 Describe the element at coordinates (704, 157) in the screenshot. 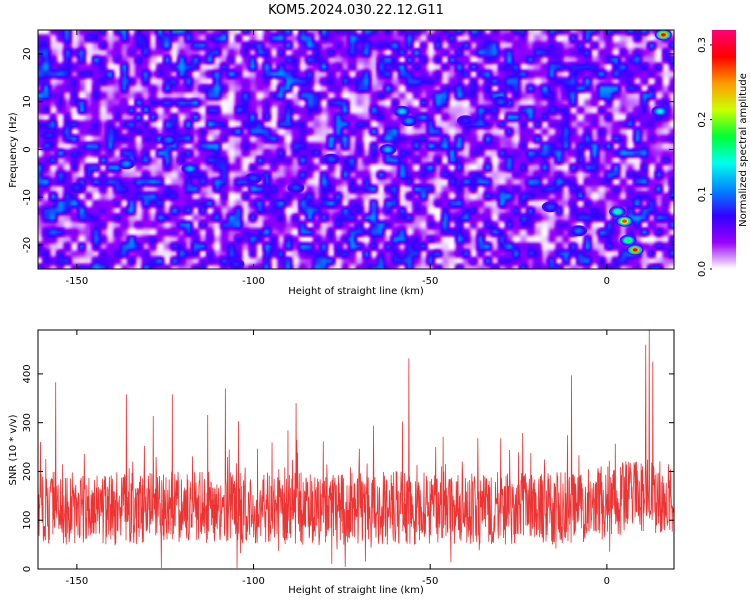

I see `colorbar-ticks: 0.0 0.1 0.2 0.3` at that location.